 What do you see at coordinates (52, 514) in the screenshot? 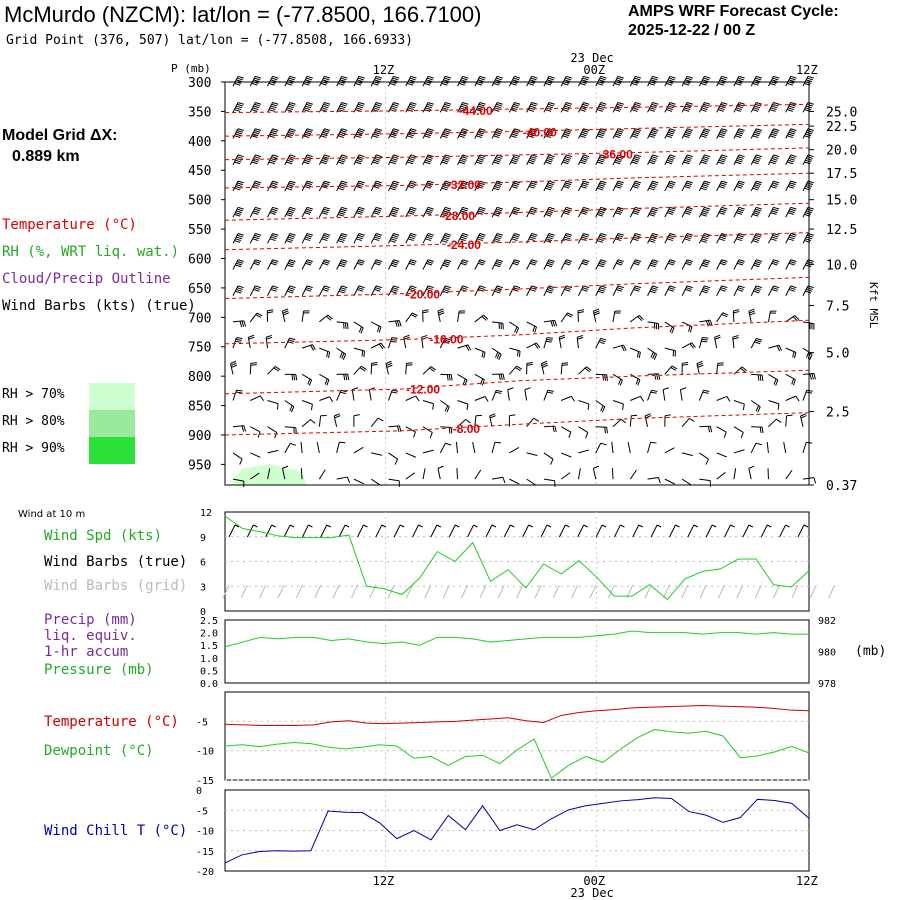
I see `wind10m-title: Wind at 10 m` at bounding box center [52, 514].